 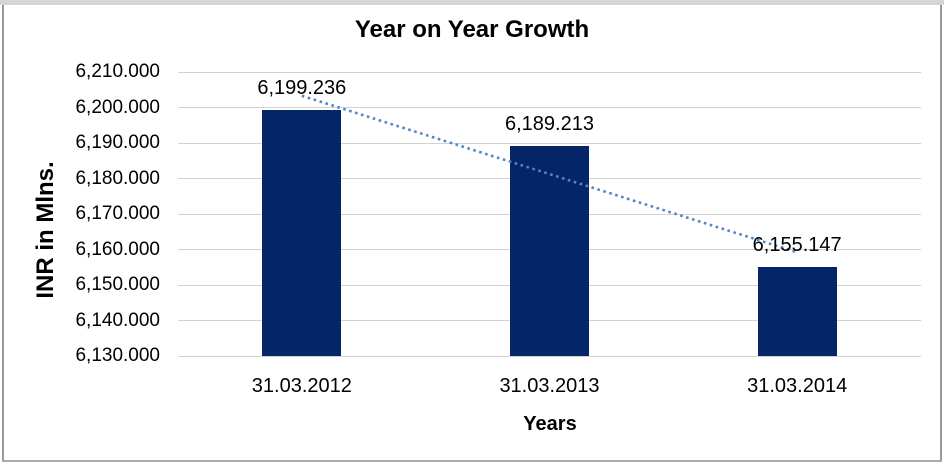 What do you see at coordinates (117, 320) in the screenshot?
I see `y-tick-label: 6,140.000` at bounding box center [117, 320].